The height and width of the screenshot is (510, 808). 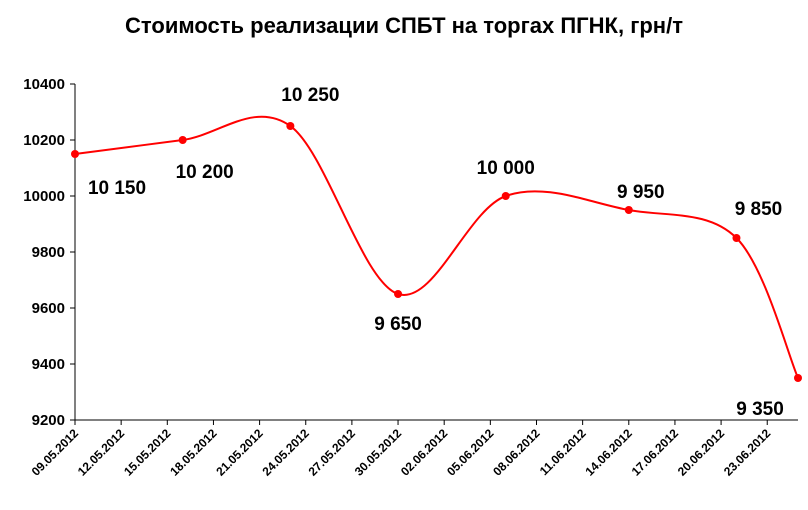 What do you see at coordinates (44, 84) in the screenshot?
I see `y-tick-label: 10400` at bounding box center [44, 84].